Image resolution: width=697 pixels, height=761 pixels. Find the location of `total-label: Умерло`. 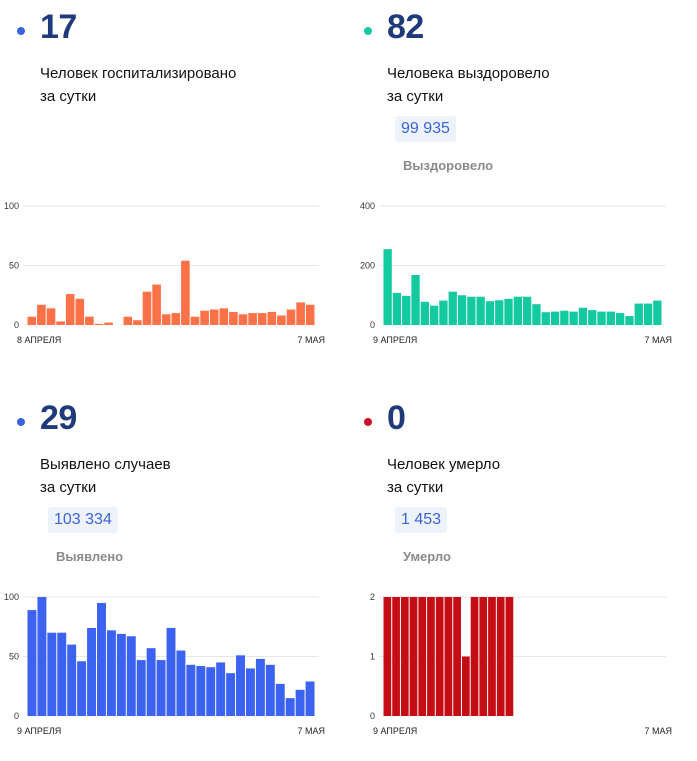

total-label: Умерло is located at coordinates (427, 556).